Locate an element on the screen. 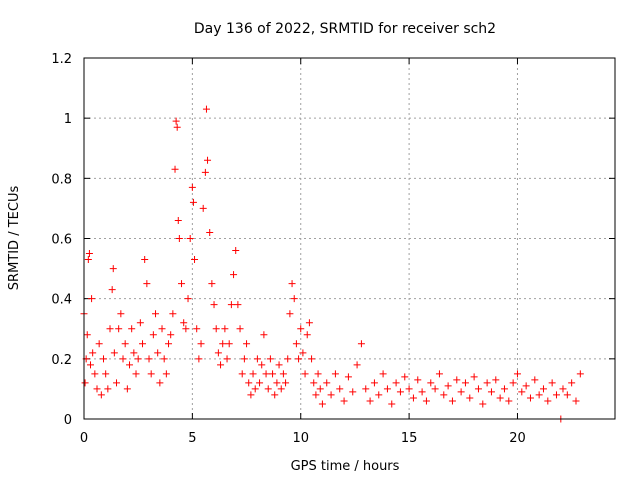 The height and width of the screenshot is (480, 640). y-tick-label: 1 is located at coordinates (68, 119).